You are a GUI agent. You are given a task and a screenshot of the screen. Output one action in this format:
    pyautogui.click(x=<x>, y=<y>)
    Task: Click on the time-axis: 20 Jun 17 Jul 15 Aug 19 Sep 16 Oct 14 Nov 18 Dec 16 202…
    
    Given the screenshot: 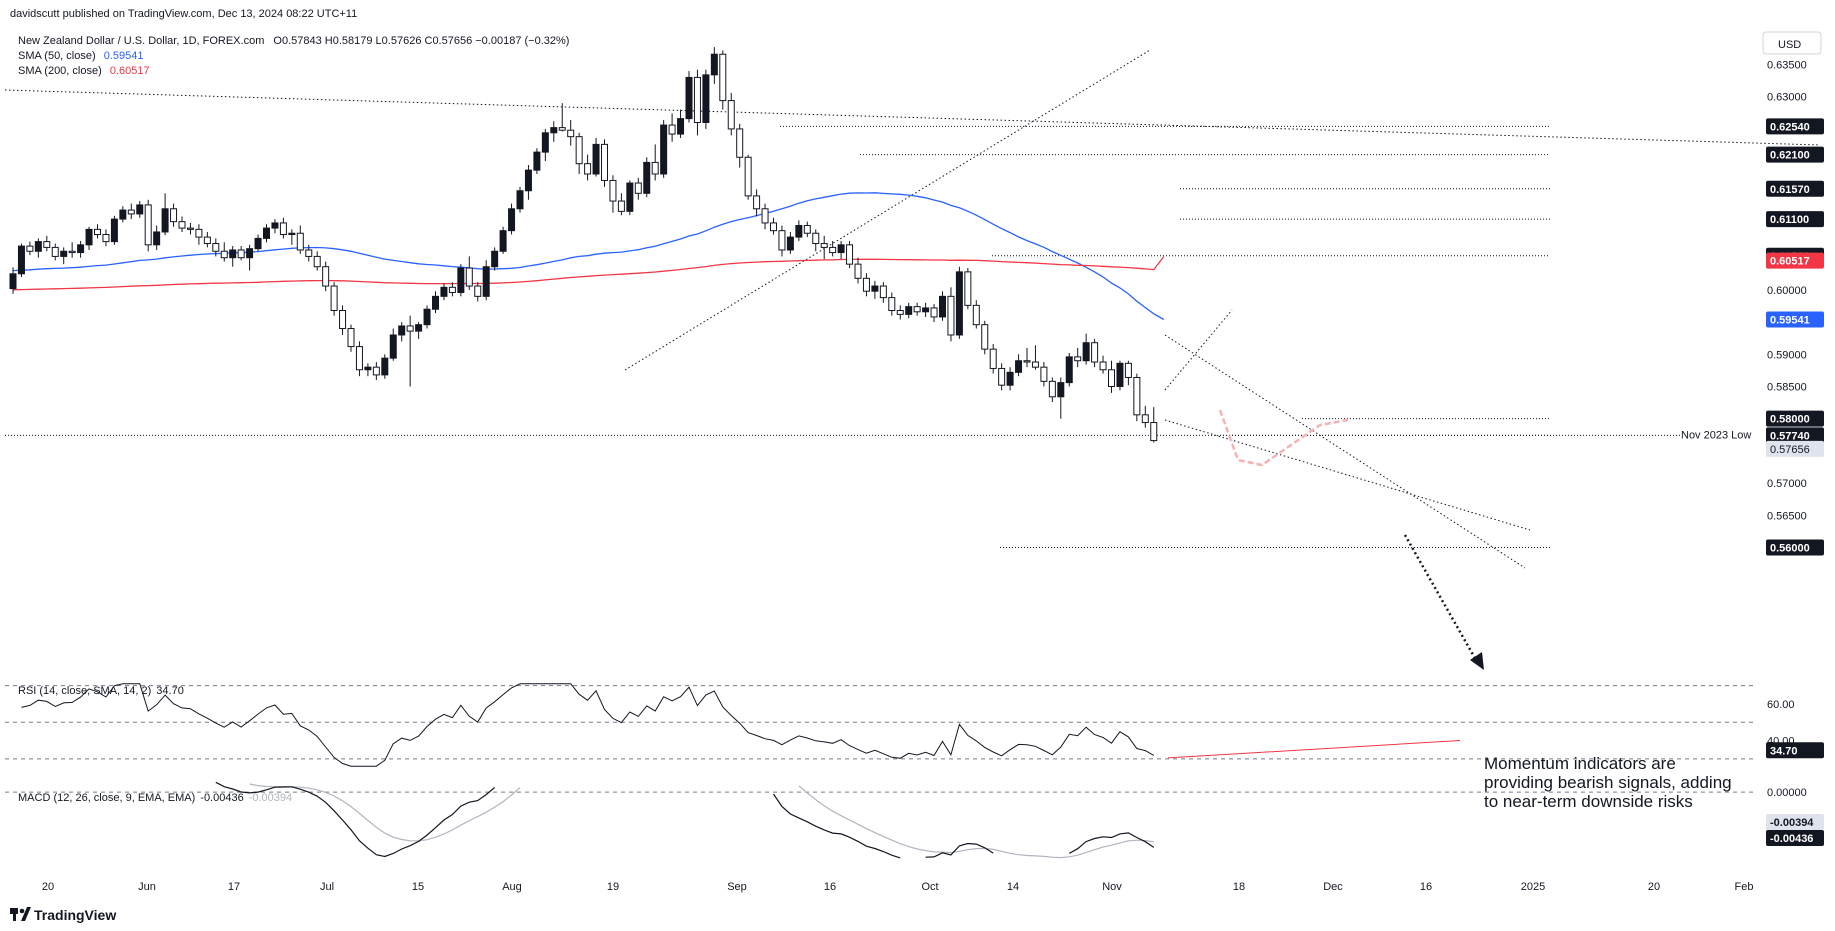 What is the action you would take?
    pyautogui.click(x=898, y=887)
    